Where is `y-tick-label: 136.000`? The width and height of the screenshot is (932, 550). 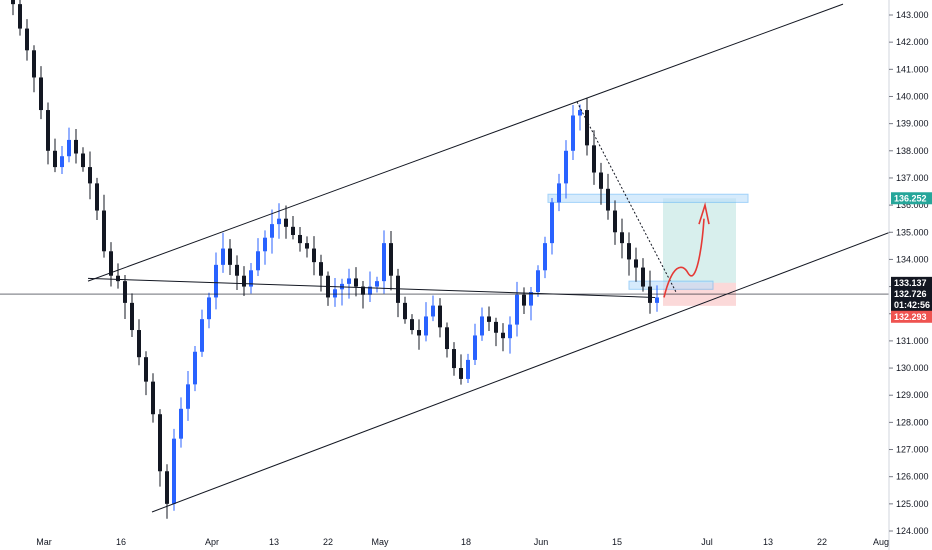
y-tick-label: 136.000 is located at coordinates (912, 205).